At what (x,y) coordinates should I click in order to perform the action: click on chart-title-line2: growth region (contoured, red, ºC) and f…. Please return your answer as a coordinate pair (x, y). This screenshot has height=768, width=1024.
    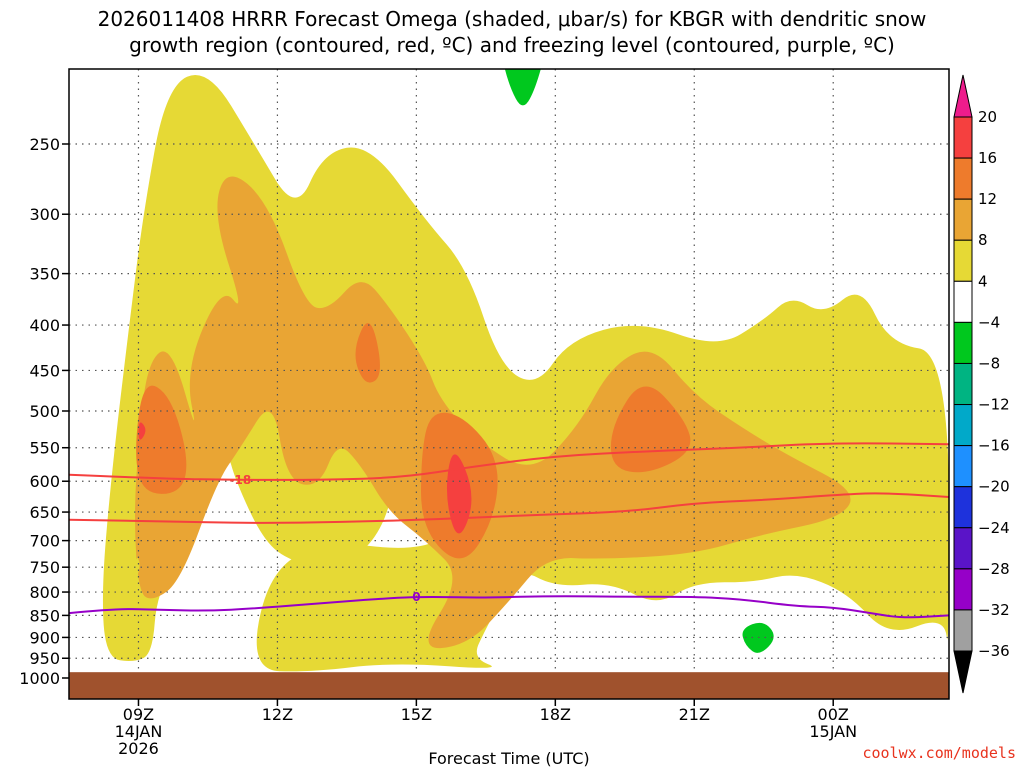
    Looking at the image, I should click on (512, 45).